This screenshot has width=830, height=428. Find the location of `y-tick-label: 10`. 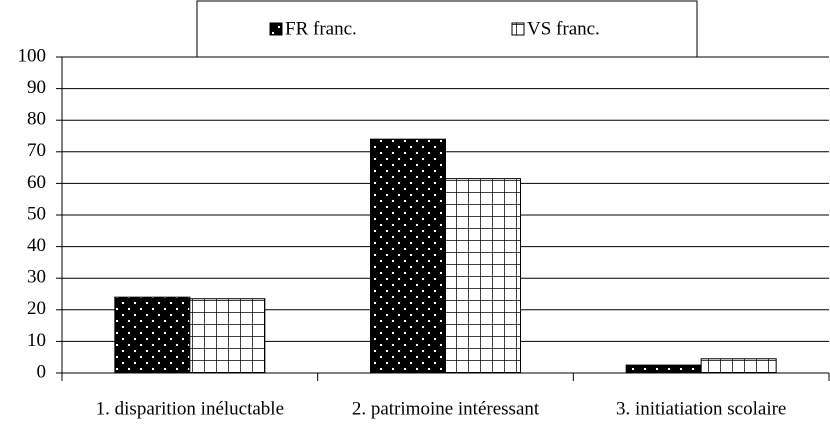

y-tick-label: 10 is located at coordinates (36, 340).